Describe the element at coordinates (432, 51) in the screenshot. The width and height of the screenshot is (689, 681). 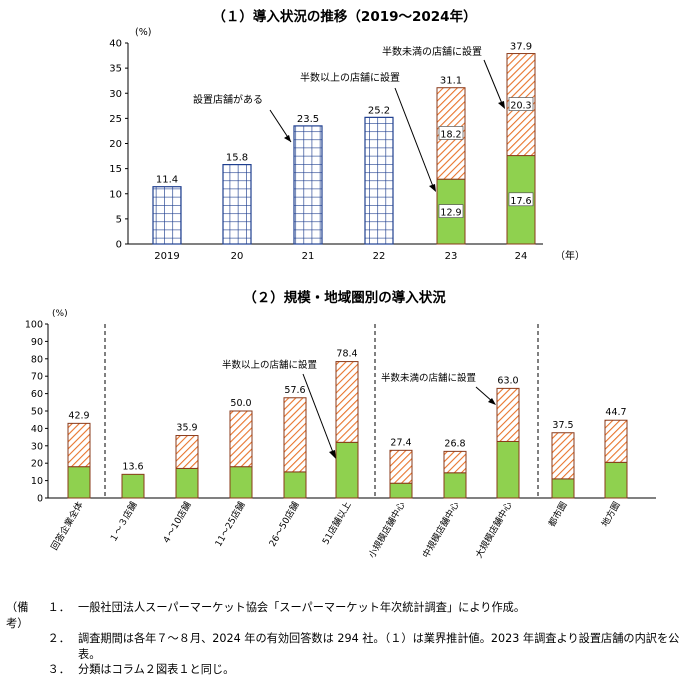
I see `annotation-minority: 半数未満の店舗に設置` at that location.